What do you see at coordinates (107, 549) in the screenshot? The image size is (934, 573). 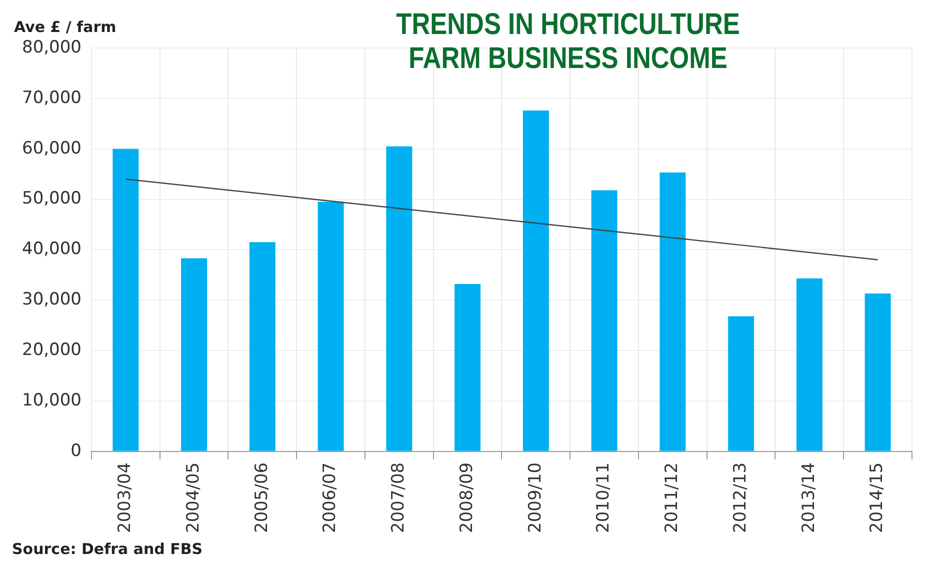 I see `source-note: Source: Defra and FBS` at bounding box center [107, 549].